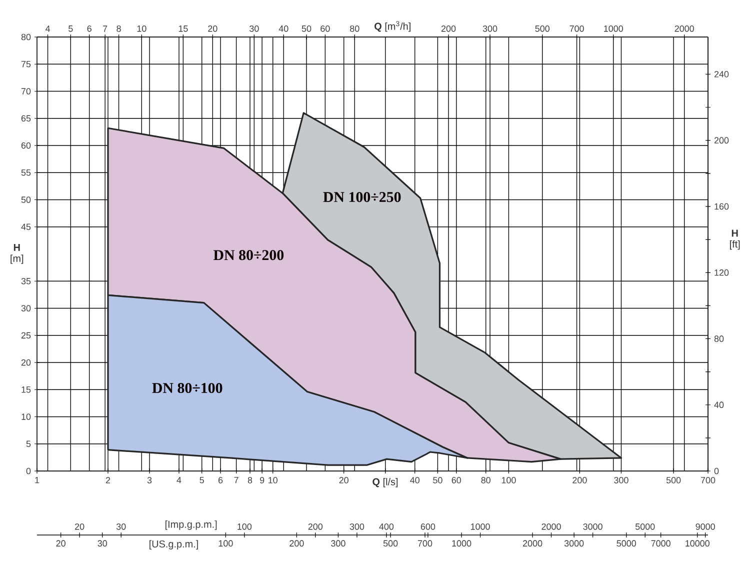 This screenshot has height=572, width=752. Describe the element at coordinates (705, 526) in the screenshot. I see `text: 9000` at that location.